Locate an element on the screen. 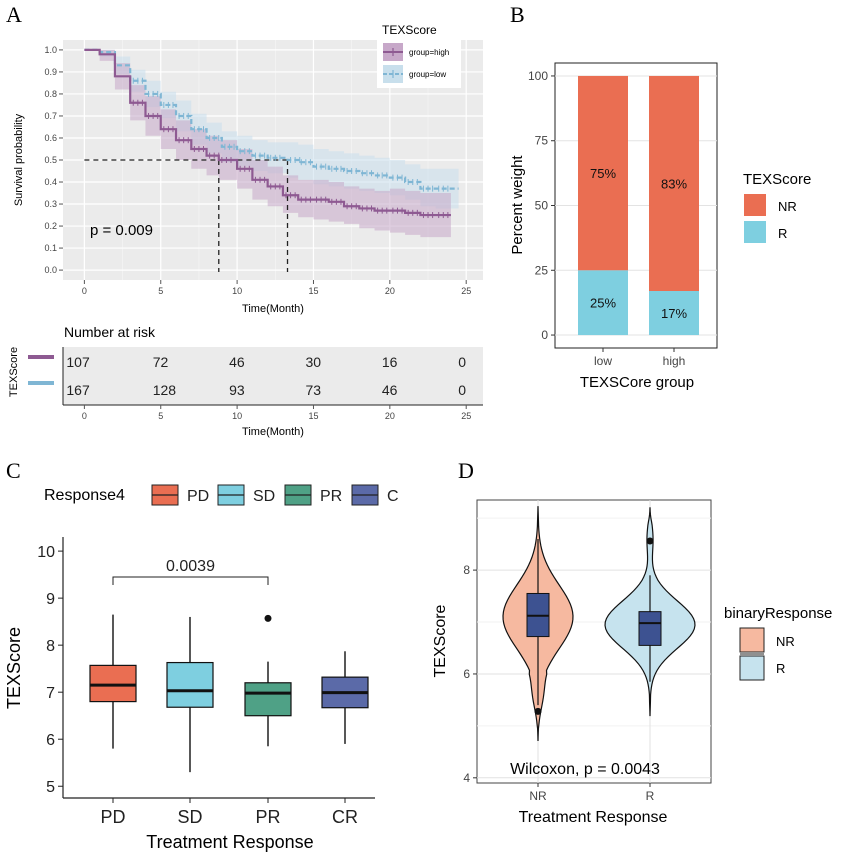  box-xtick-label: PR is located at coordinates (267, 817).